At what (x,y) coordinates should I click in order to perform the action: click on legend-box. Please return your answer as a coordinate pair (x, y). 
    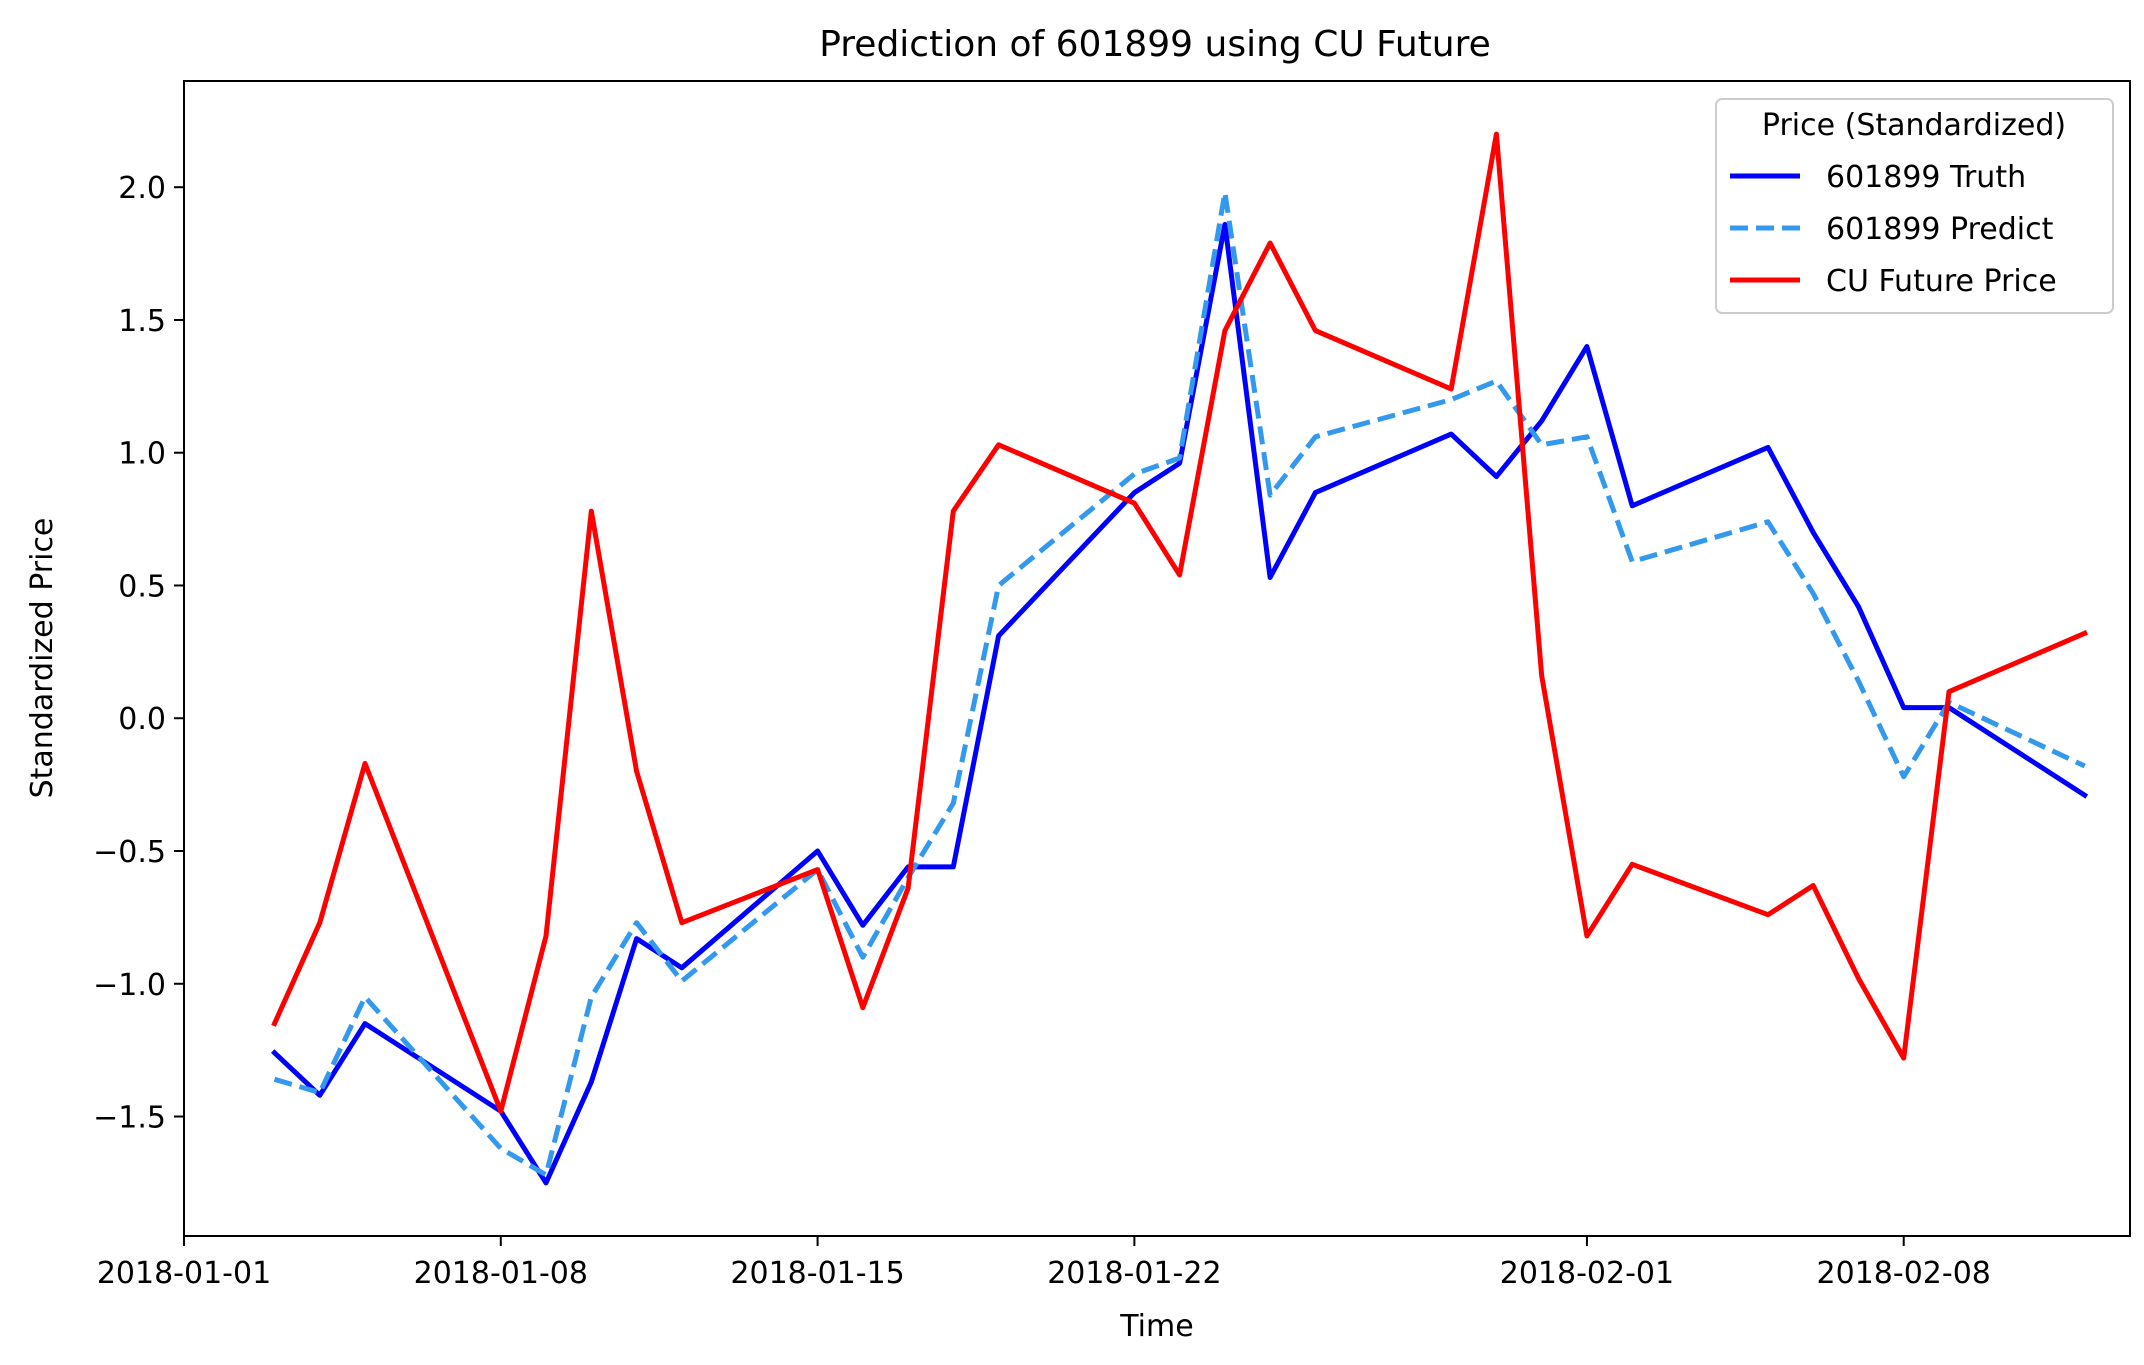
    Looking at the image, I should click on (1914, 206).